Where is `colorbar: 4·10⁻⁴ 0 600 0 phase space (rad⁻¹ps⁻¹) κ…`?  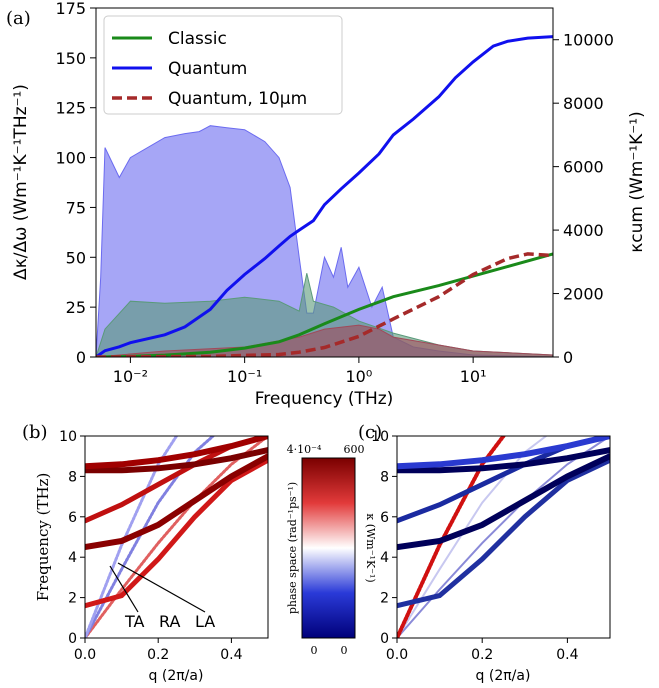 colorbar: 4·10⁻⁴ 0 600 0 phase space (rad⁻¹ps⁻¹) κ… is located at coordinates (331, 550).